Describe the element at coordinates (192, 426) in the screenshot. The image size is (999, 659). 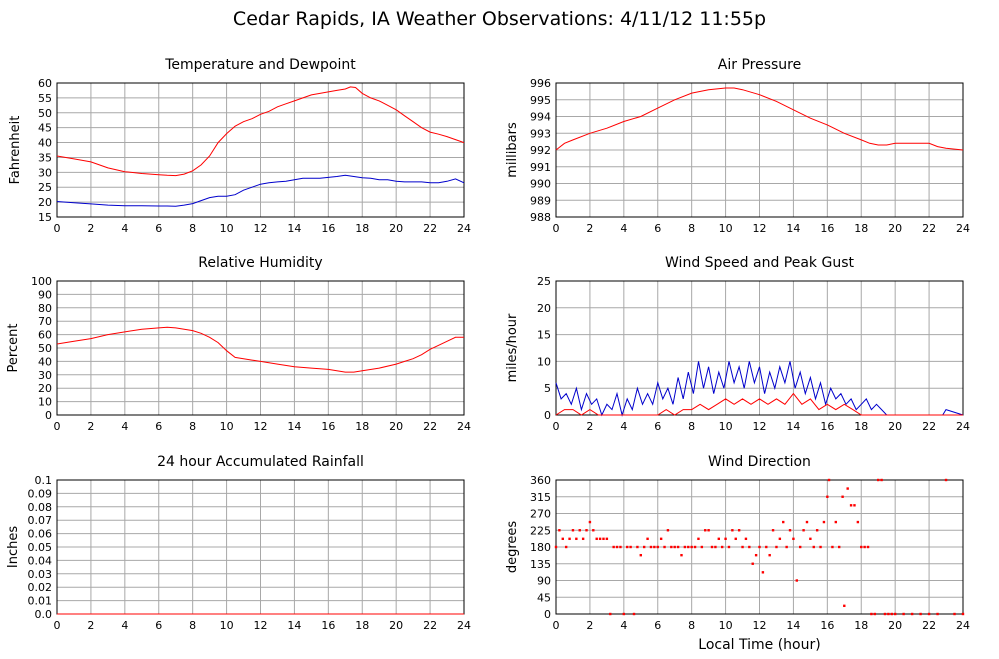
I see `humidity-xtick-label: 8` at that location.